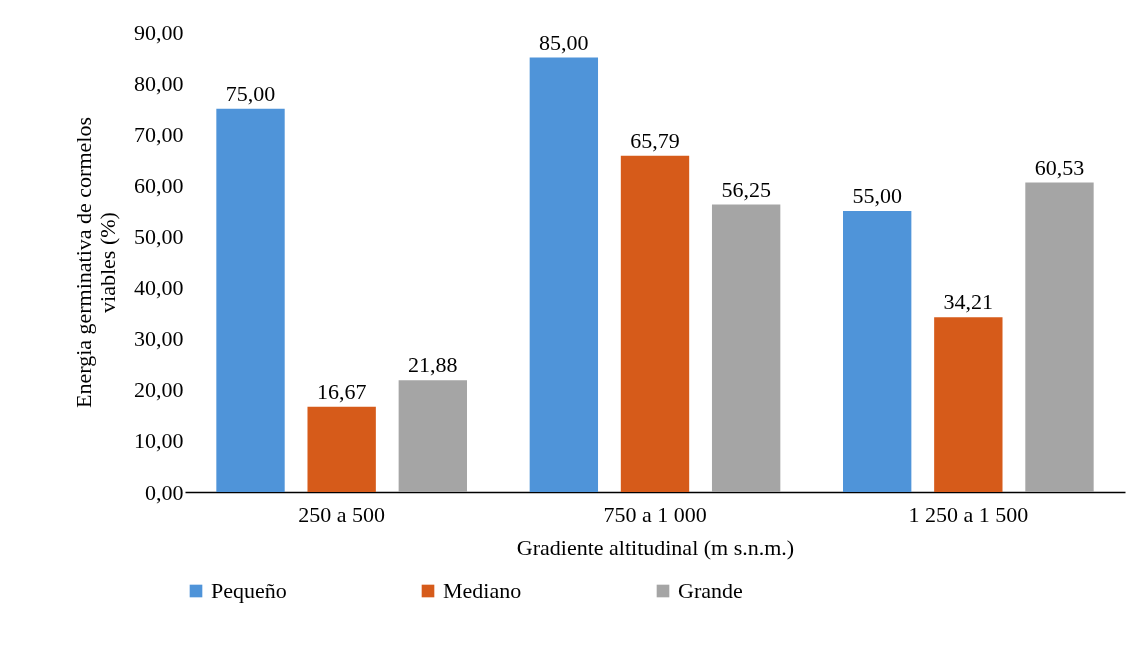 Image resolution: width=1136 pixels, height=652 pixels. What do you see at coordinates (655, 514) in the screenshot?
I see `x-tick-label: 750 a 1 000` at bounding box center [655, 514].